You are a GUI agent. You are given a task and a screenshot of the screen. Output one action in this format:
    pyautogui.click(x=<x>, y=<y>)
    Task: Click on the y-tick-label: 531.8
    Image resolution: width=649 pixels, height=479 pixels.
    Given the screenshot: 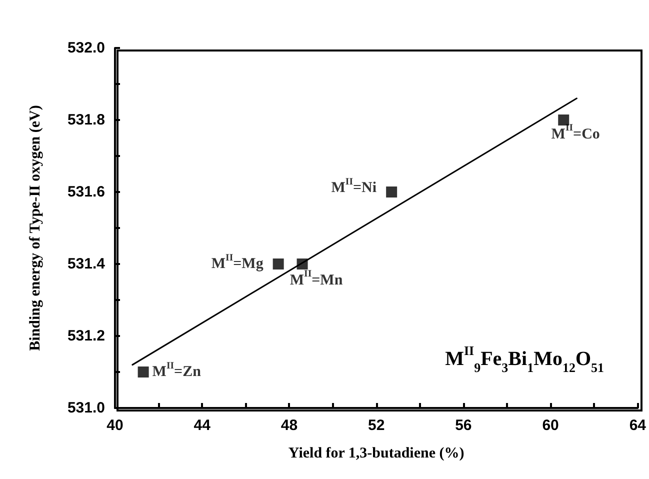 What is the action you would take?
    pyautogui.click(x=86, y=120)
    